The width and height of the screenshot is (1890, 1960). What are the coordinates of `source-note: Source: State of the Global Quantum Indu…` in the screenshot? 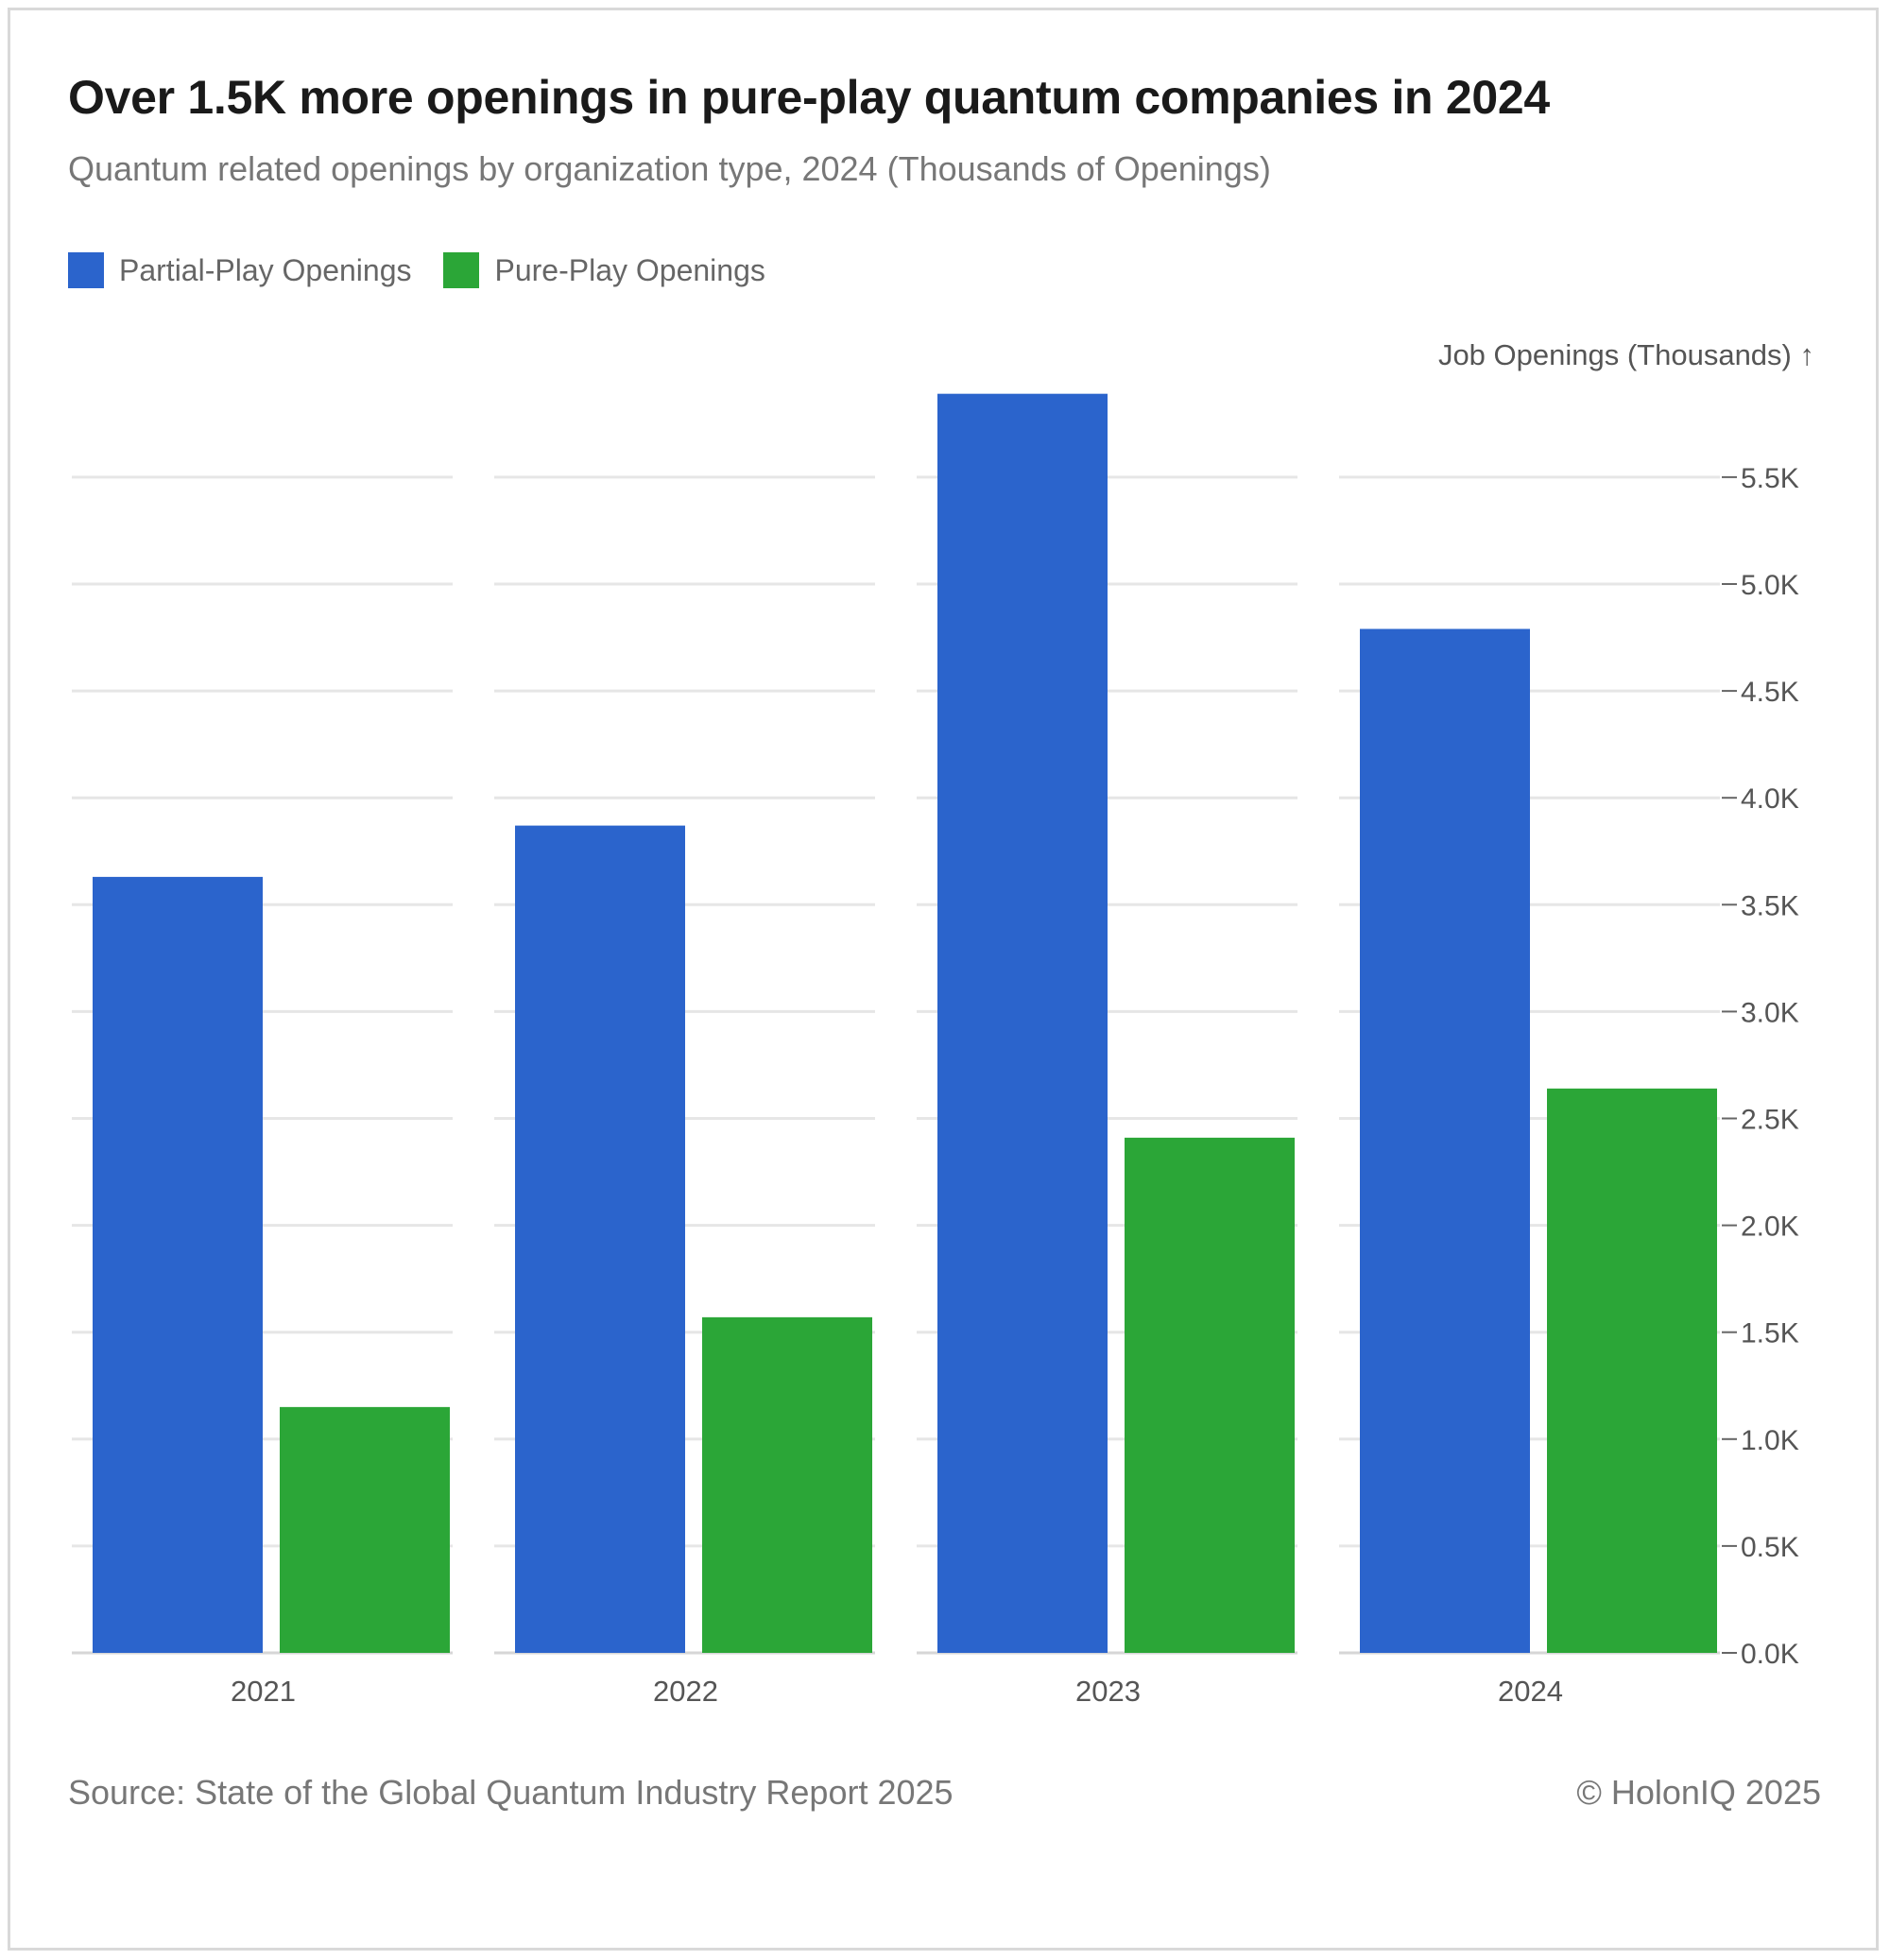 It's located at (511, 1792).